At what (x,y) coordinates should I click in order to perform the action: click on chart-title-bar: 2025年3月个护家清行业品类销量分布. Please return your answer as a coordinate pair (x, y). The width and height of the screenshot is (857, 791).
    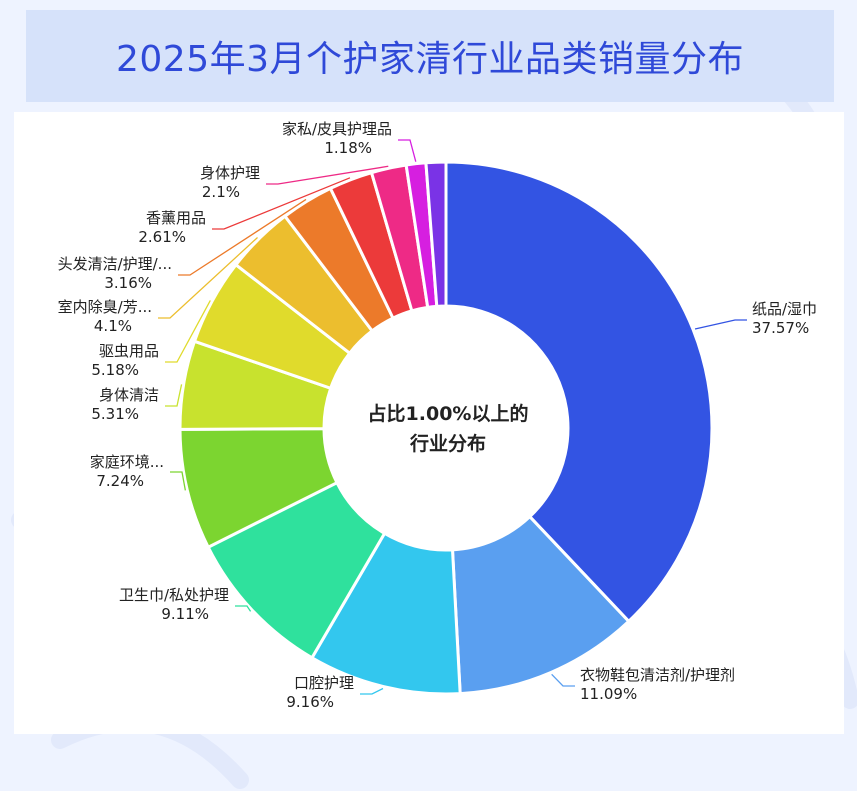
    Looking at the image, I should click on (430, 56).